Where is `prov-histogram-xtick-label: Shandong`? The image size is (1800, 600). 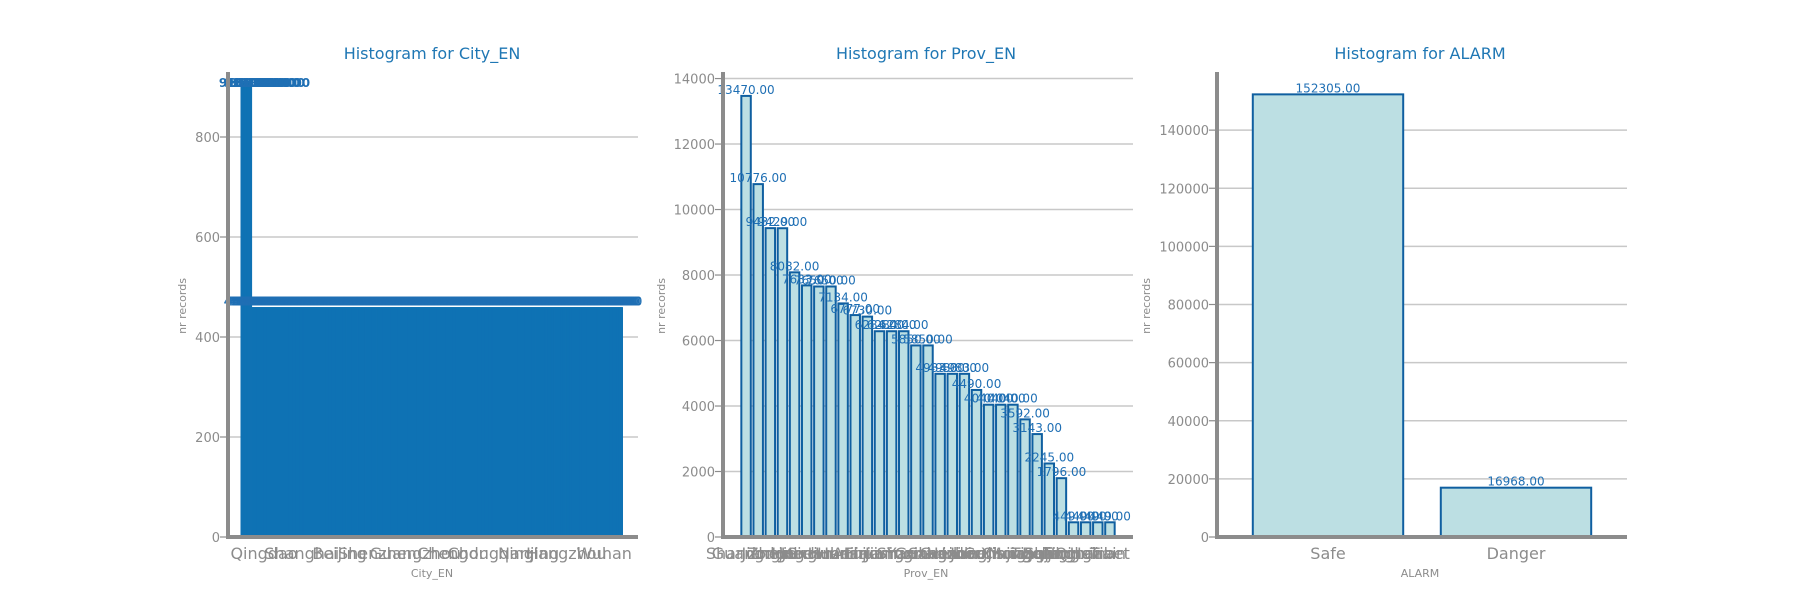 prov-histogram-xtick-label: Shandong is located at coordinates (746, 553).